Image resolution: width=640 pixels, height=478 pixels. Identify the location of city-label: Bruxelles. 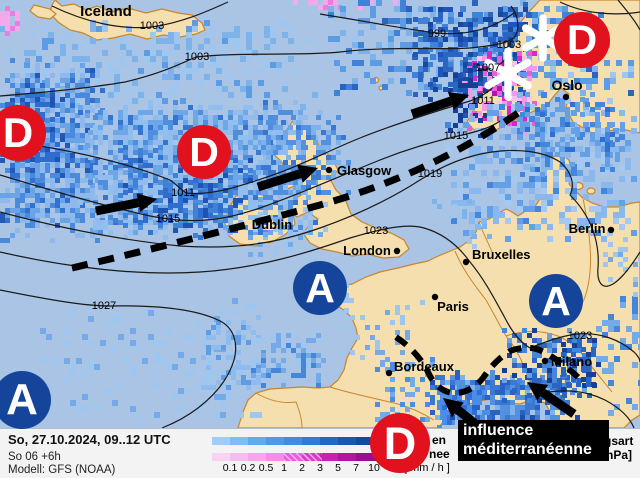
(501, 254).